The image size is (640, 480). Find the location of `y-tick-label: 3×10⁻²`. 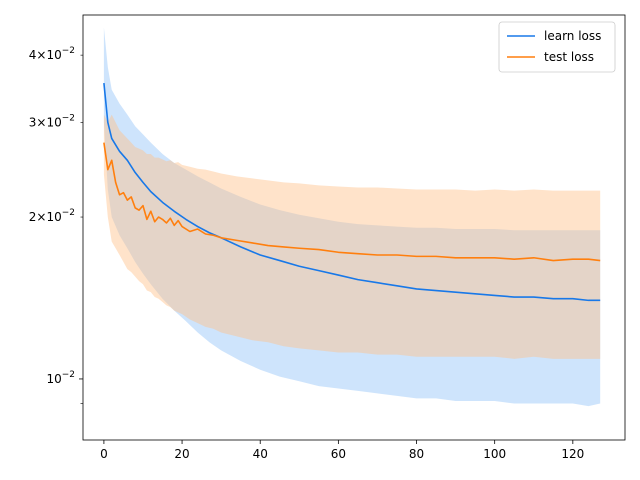

y-tick-label: 3×10⁻² is located at coordinates (52, 121).